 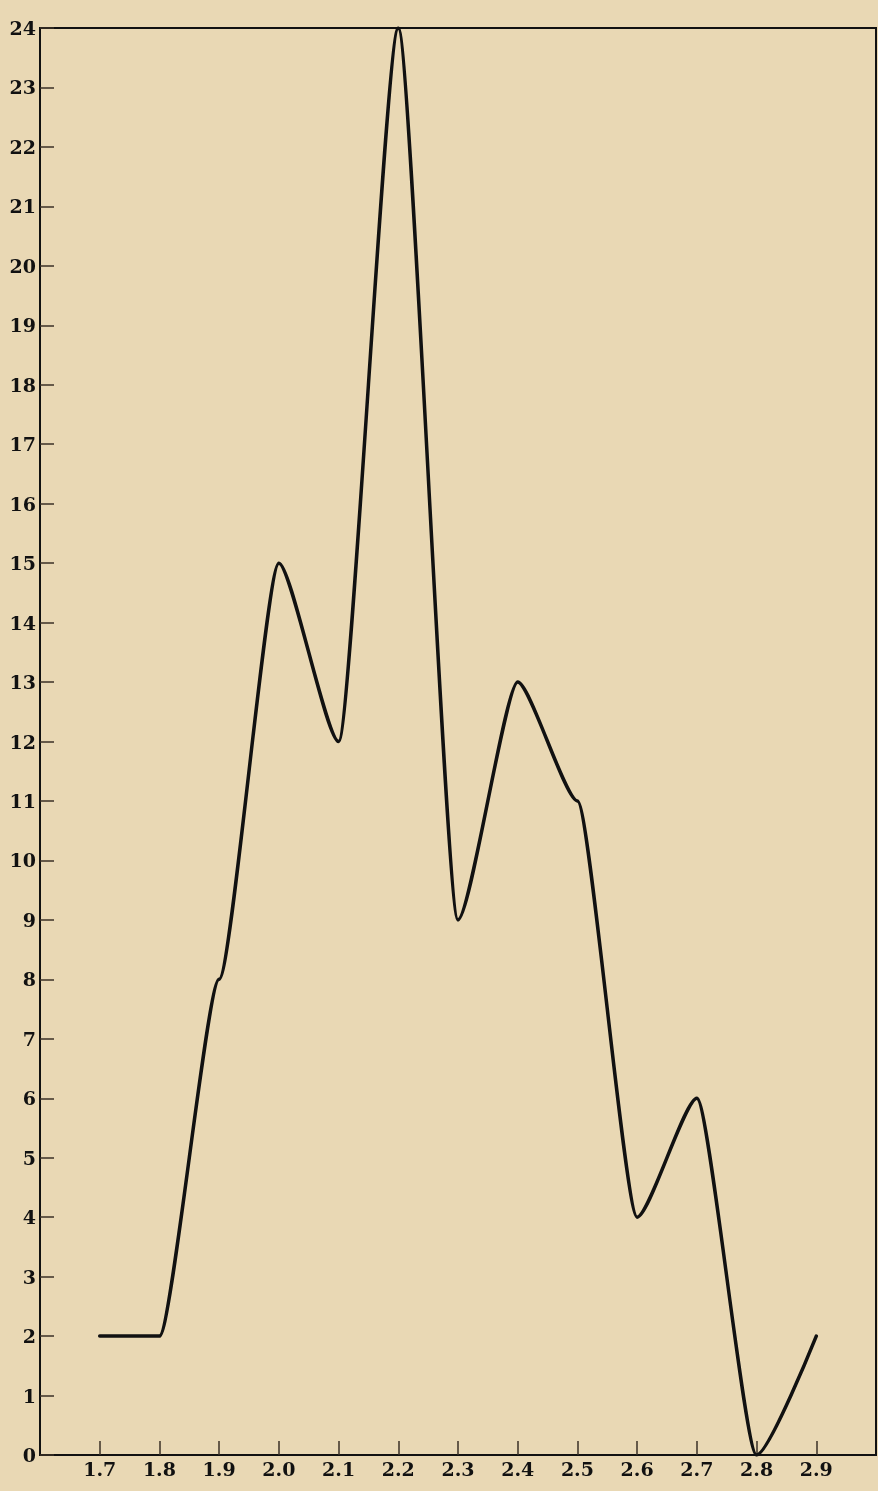 What do you see at coordinates (279, 1468) in the screenshot?
I see `x-tick-label: 2.0` at bounding box center [279, 1468].